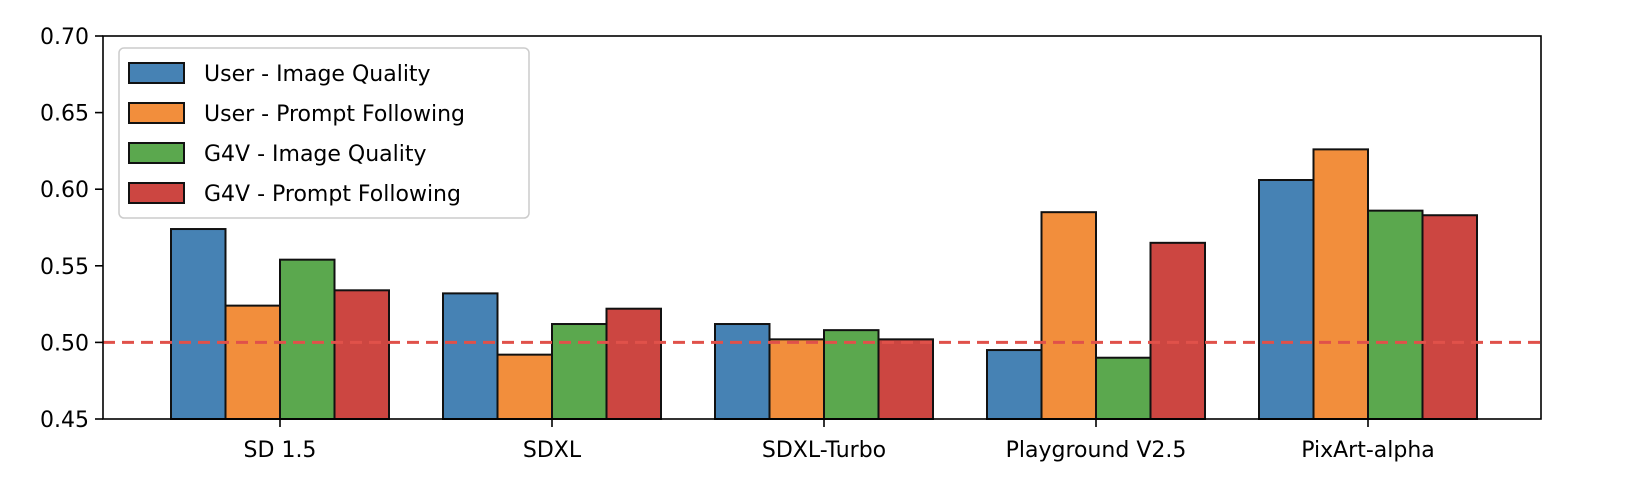 This screenshot has width=1642, height=496. What do you see at coordinates (315, 154) in the screenshot?
I see `legend-label-2: G4V - Image Quality` at bounding box center [315, 154].